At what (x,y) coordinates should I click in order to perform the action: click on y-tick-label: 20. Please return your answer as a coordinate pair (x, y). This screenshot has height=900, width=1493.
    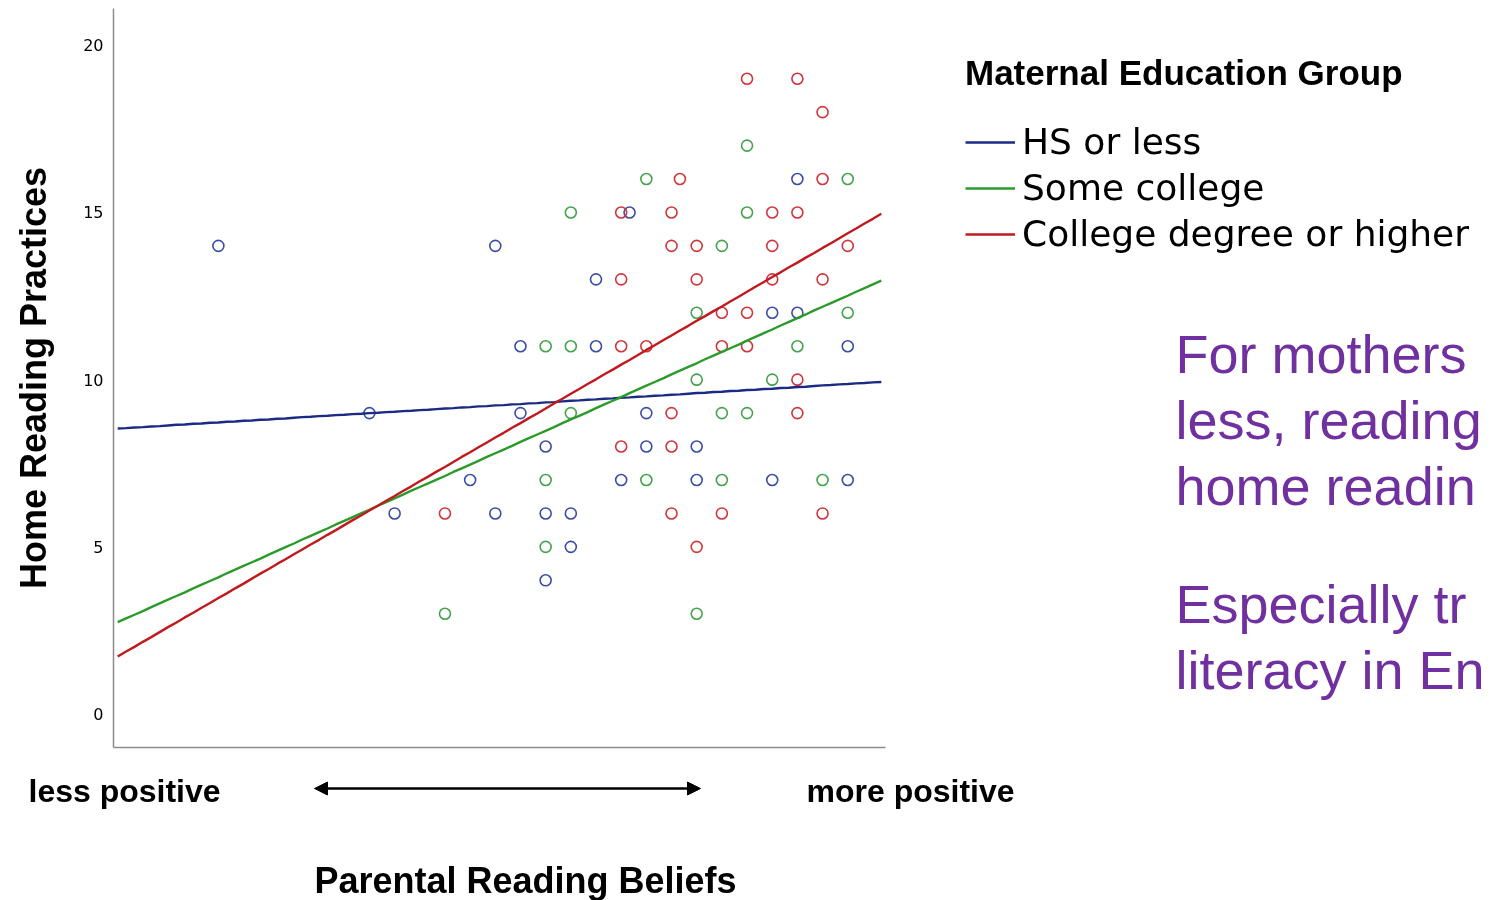
    Looking at the image, I should click on (93, 46).